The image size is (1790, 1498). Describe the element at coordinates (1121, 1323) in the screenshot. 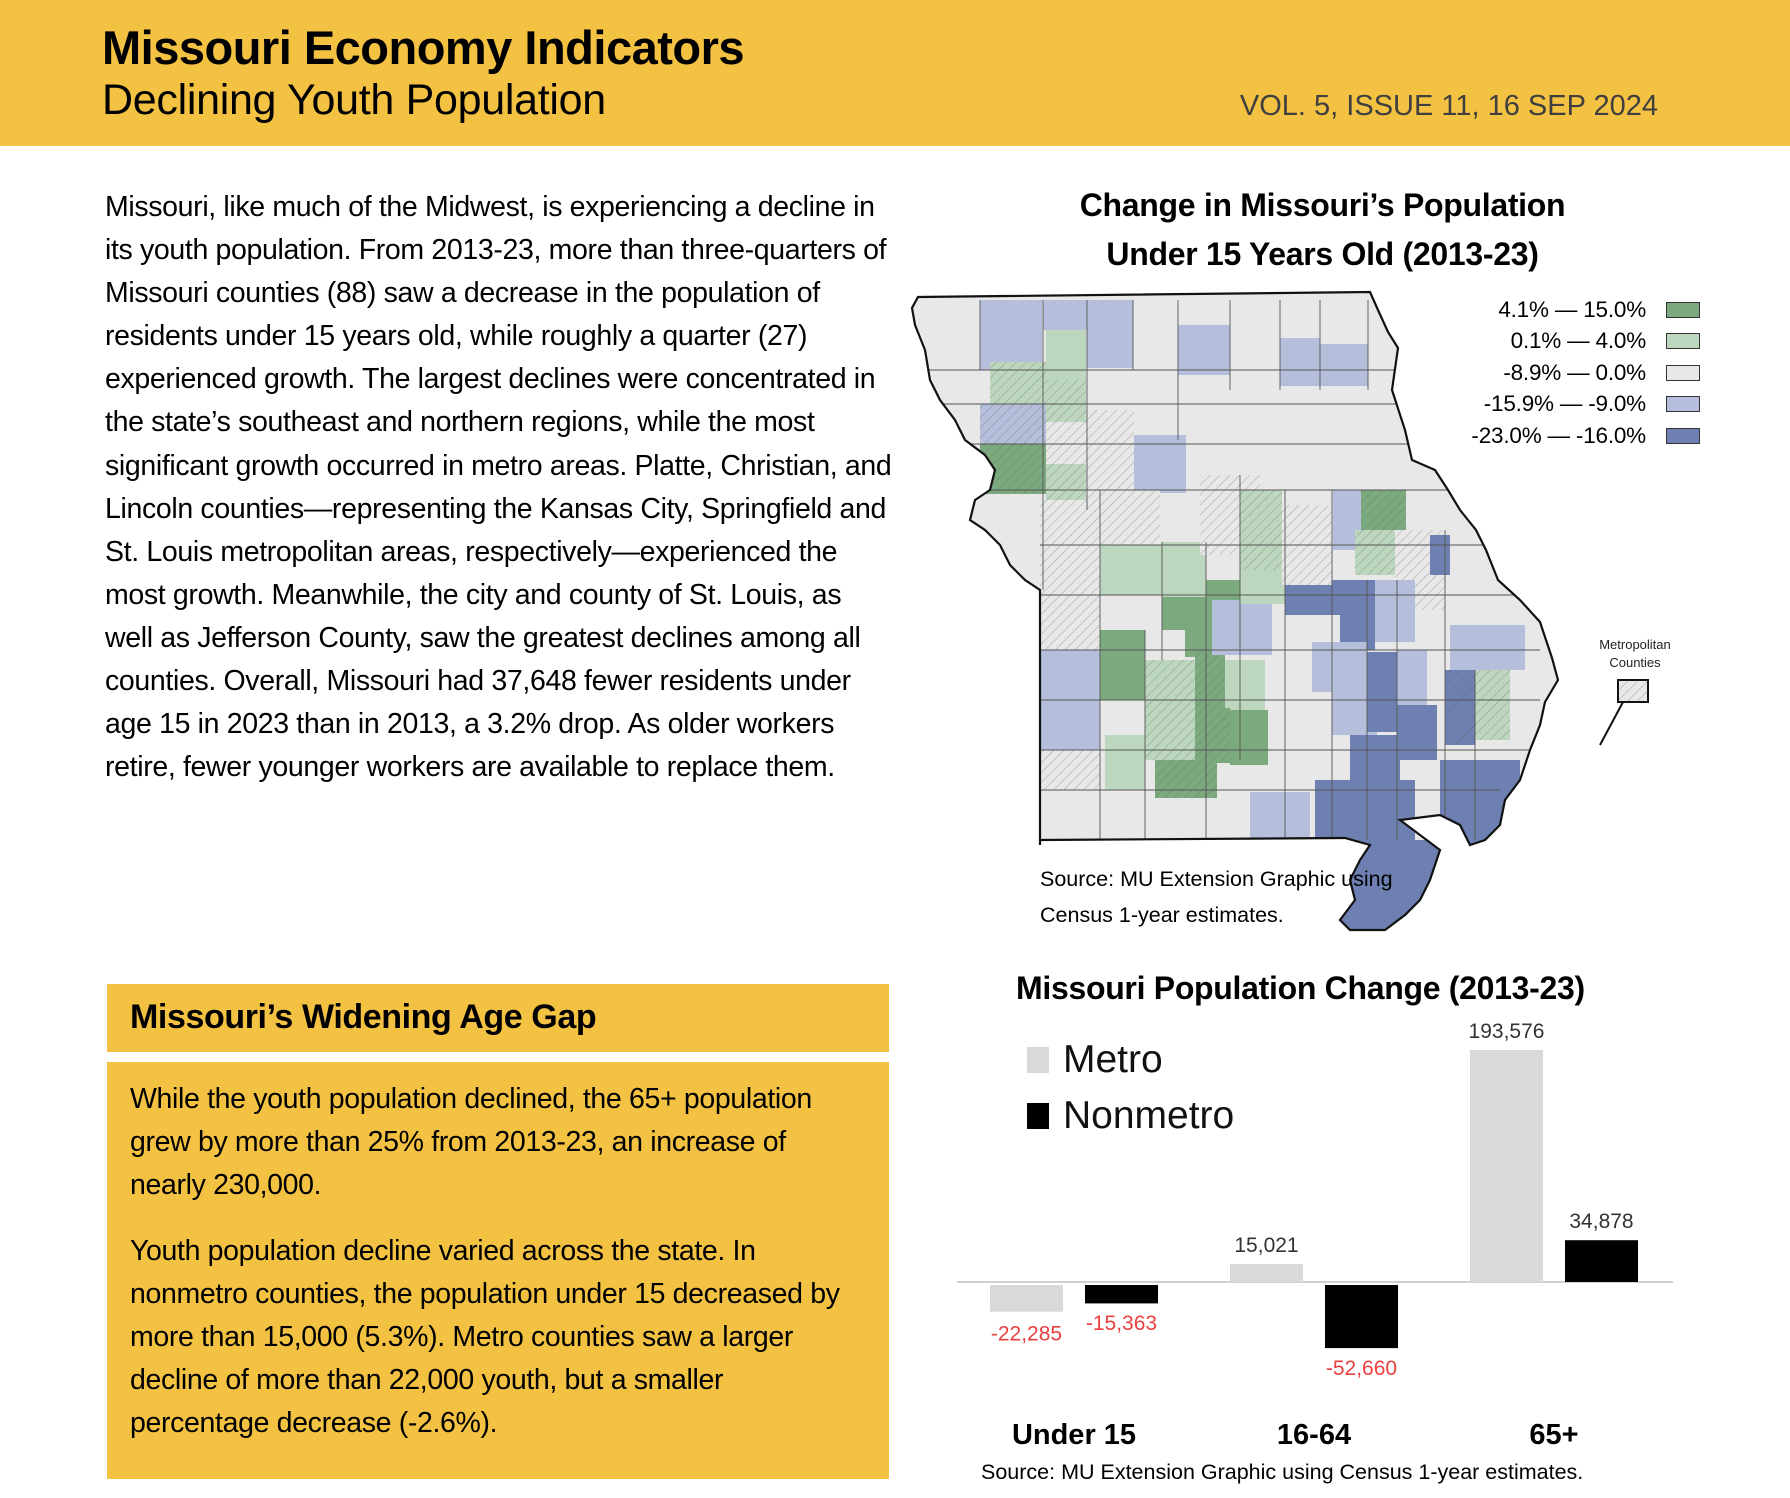

I see `data-label: -15,363` at that location.